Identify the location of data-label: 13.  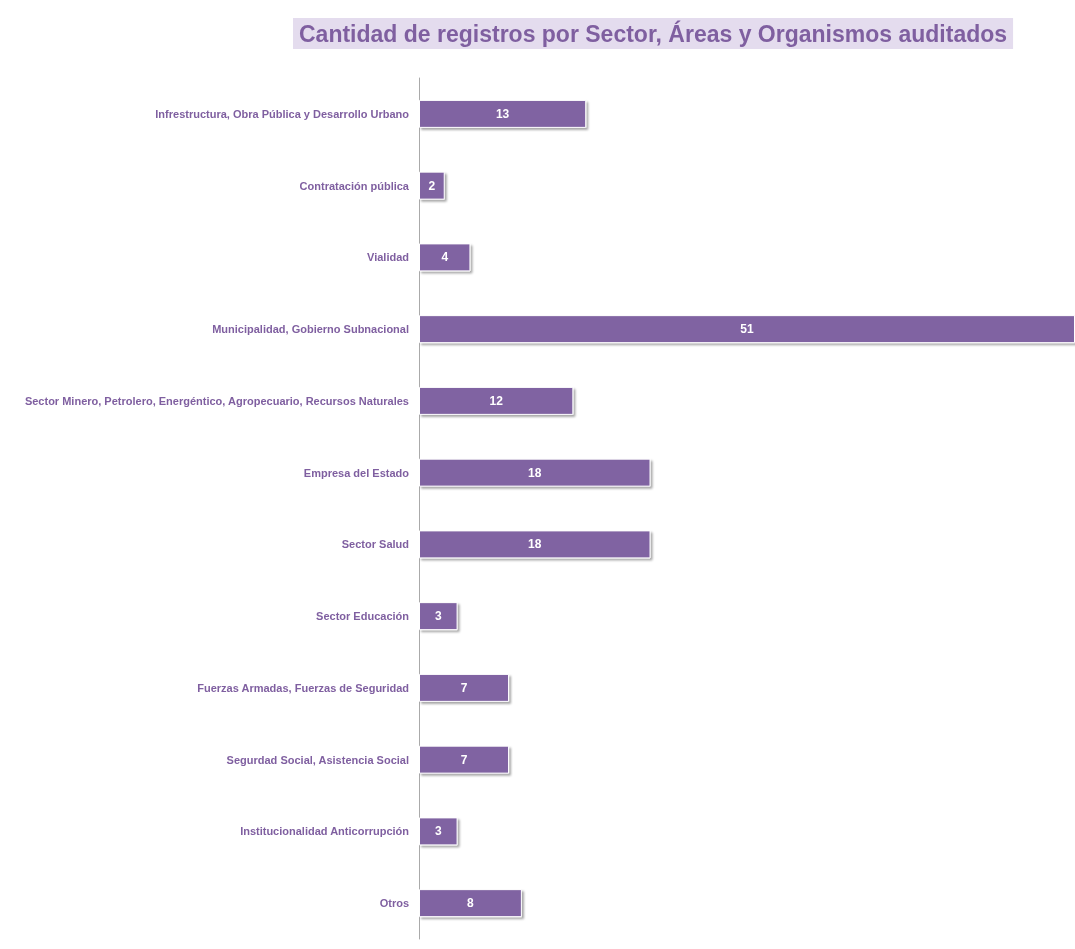
(502, 113).